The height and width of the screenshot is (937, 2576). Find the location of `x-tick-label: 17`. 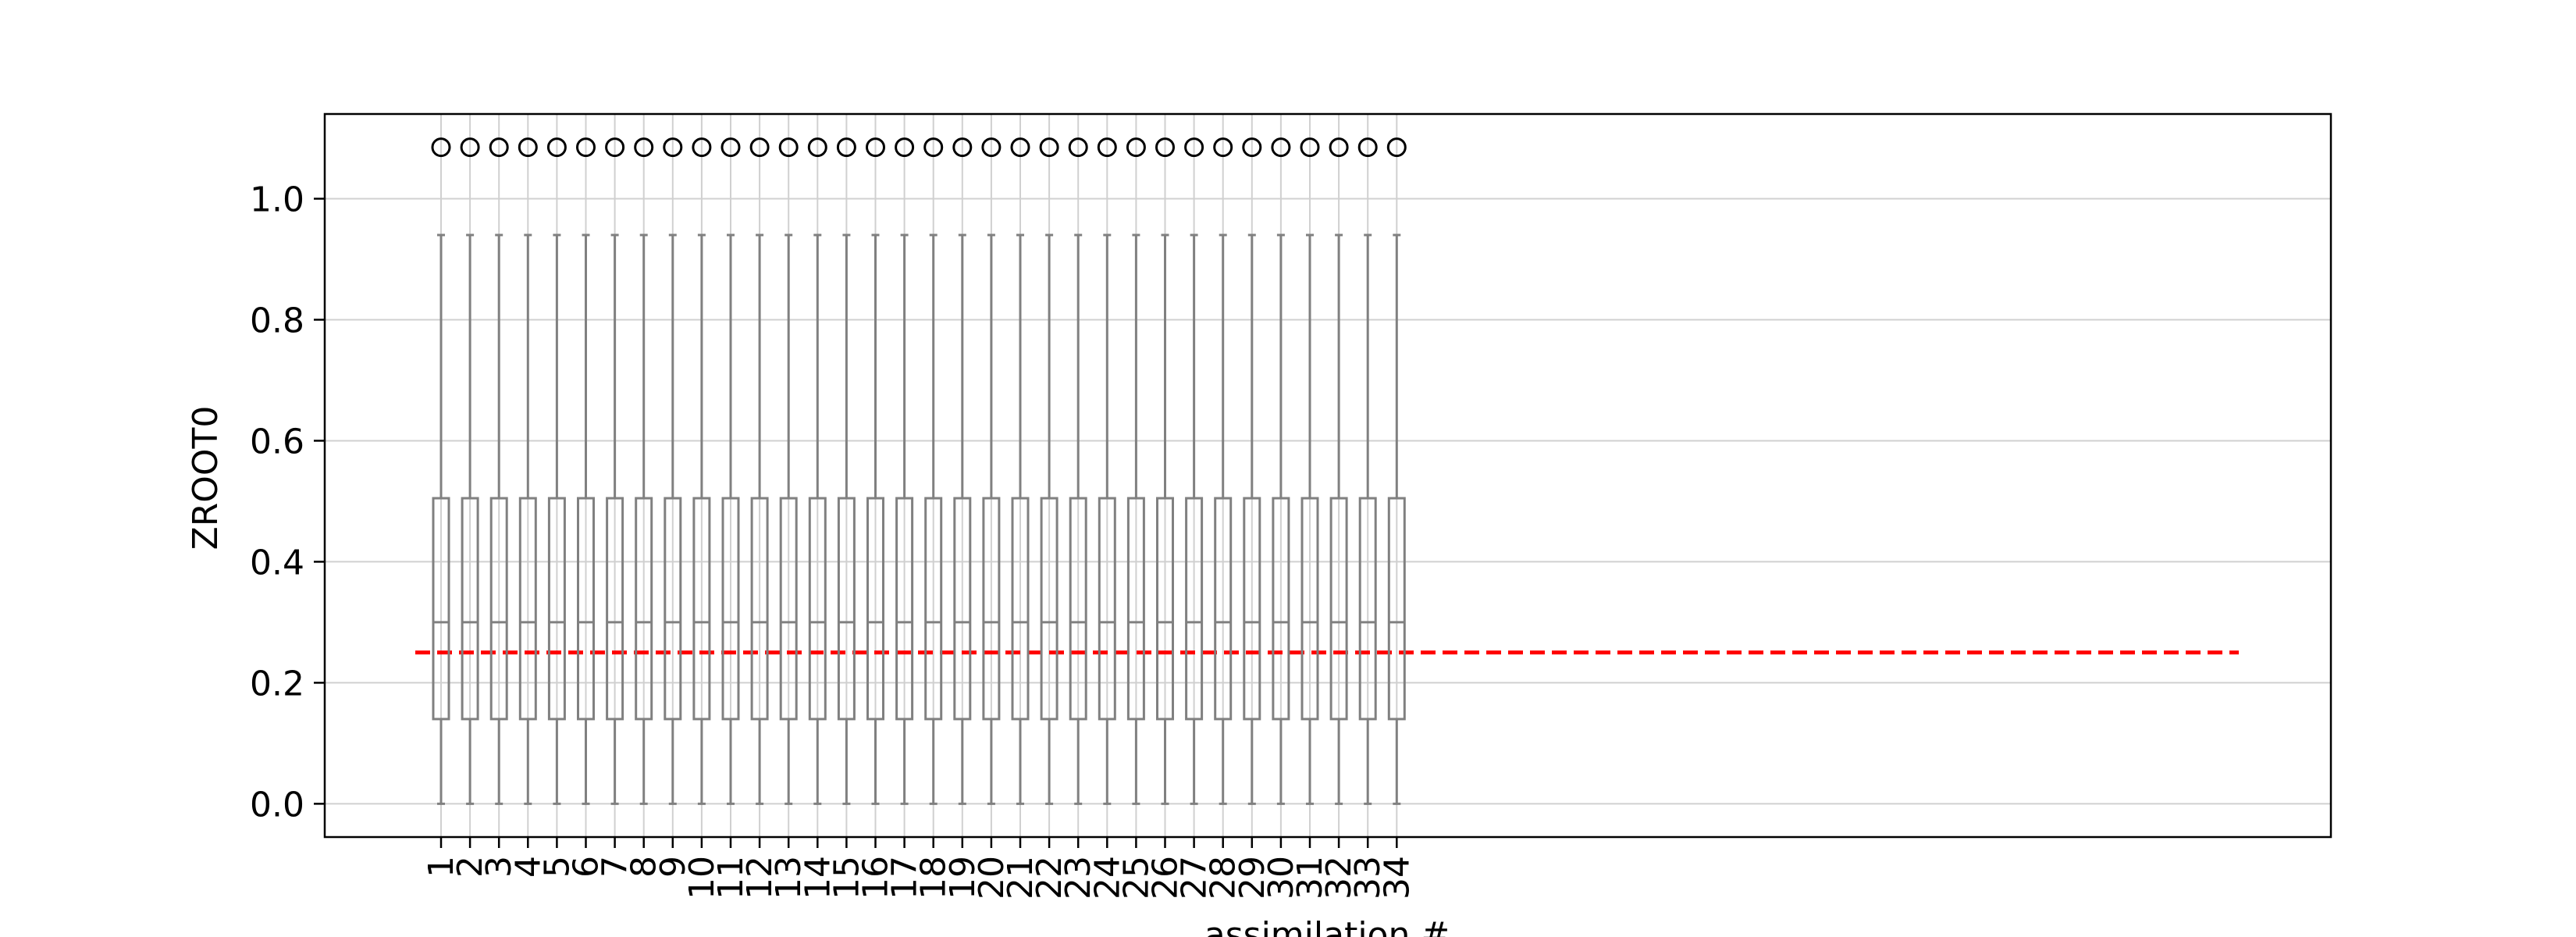

x-tick-label: 17 is located at coordinates (905, 878).